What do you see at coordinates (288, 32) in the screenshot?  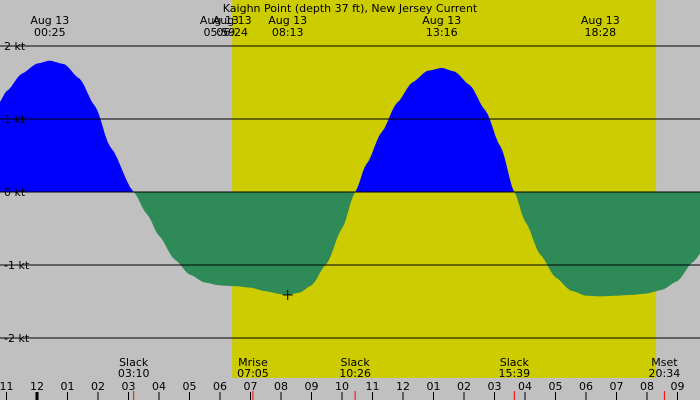 I see `top-label-time: 08:13` at bounding box center [288, 32].